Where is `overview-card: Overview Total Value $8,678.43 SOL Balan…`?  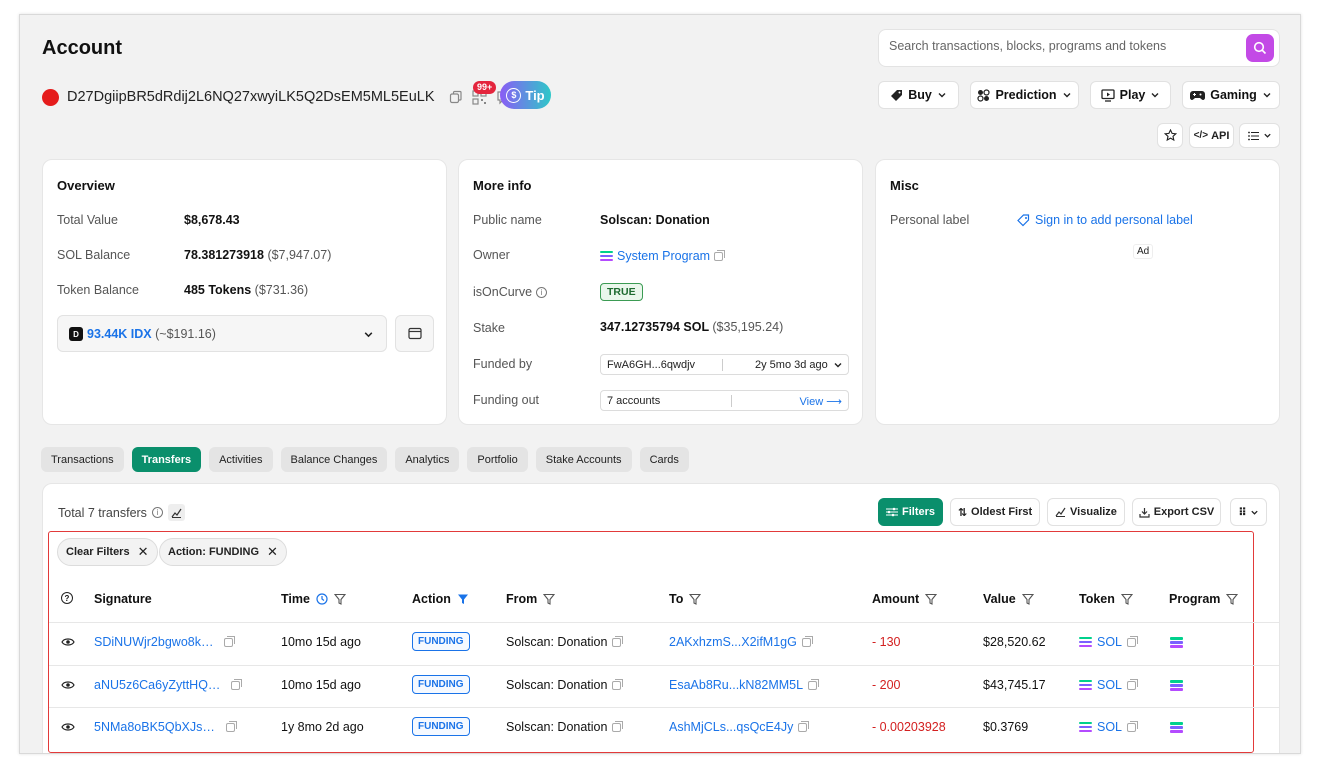
overview-card: Overview Total Value $8,678.43 SOL Balan… is located at coordinates (244, 292).